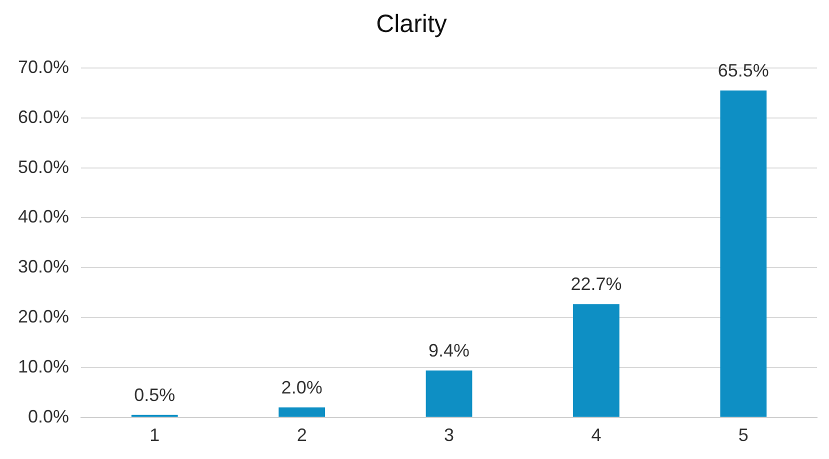 This screenshot has height=459, width=829. I want to click on data-label: 2.0%, so click(301, 387).